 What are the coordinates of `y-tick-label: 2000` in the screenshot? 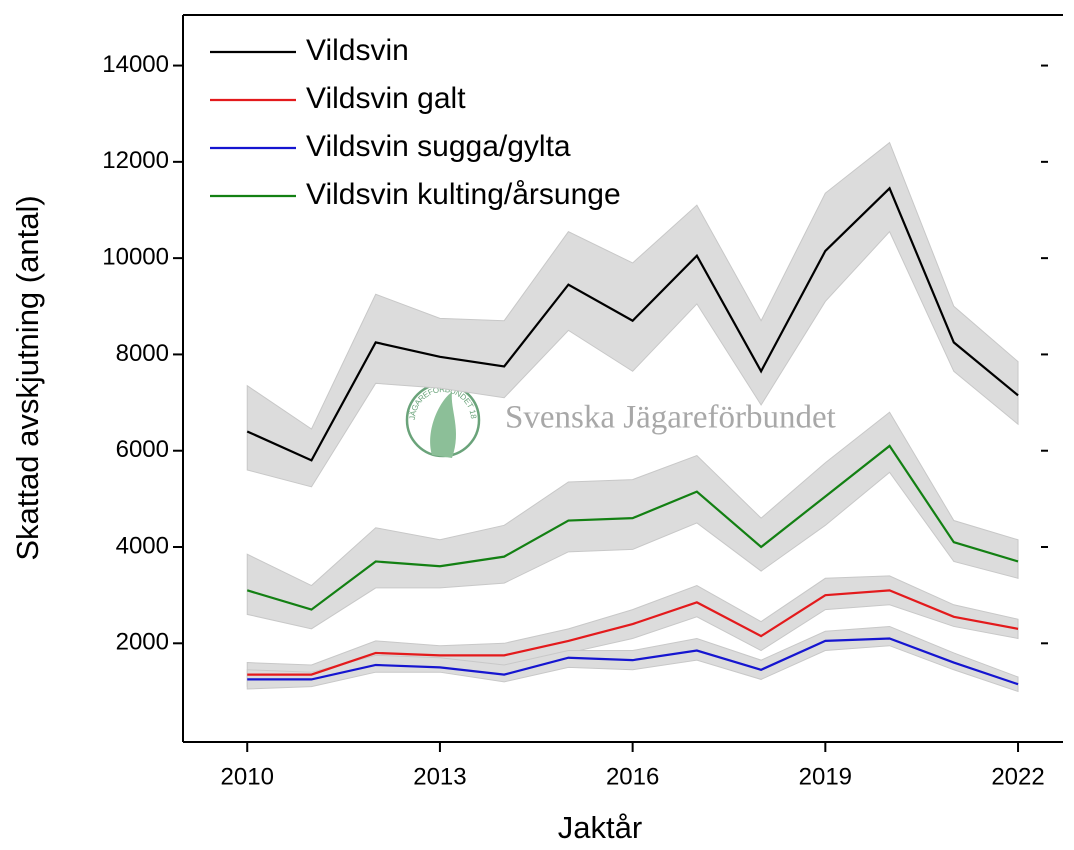 It's located at (142, 642).